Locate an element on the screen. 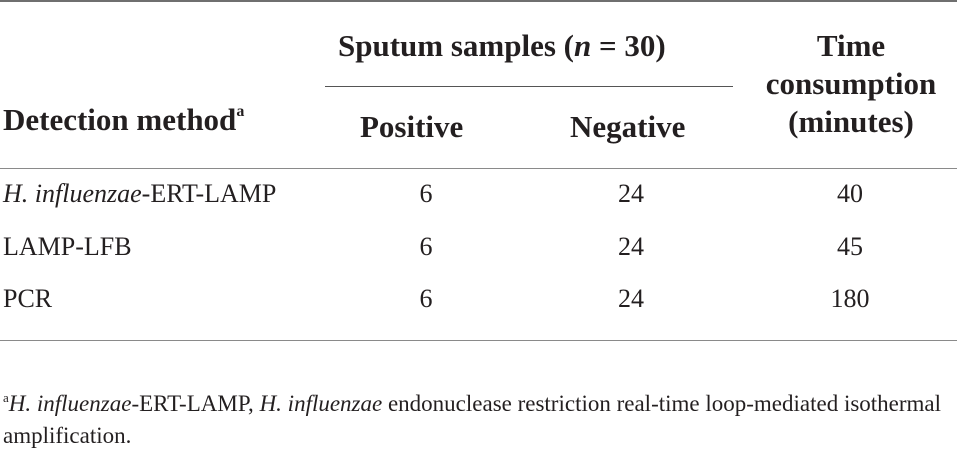  row-time: 180 is located at coordinates (850, 298).